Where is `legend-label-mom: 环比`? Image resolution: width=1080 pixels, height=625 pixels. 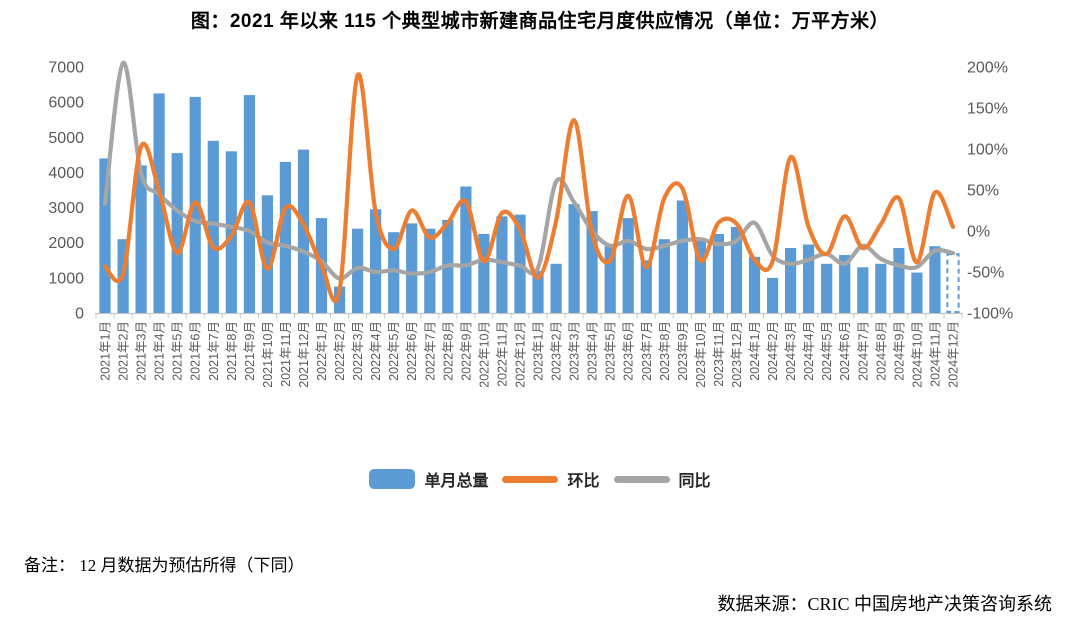 legend-label-mom: 环比 is located at coordinates (583, 481).